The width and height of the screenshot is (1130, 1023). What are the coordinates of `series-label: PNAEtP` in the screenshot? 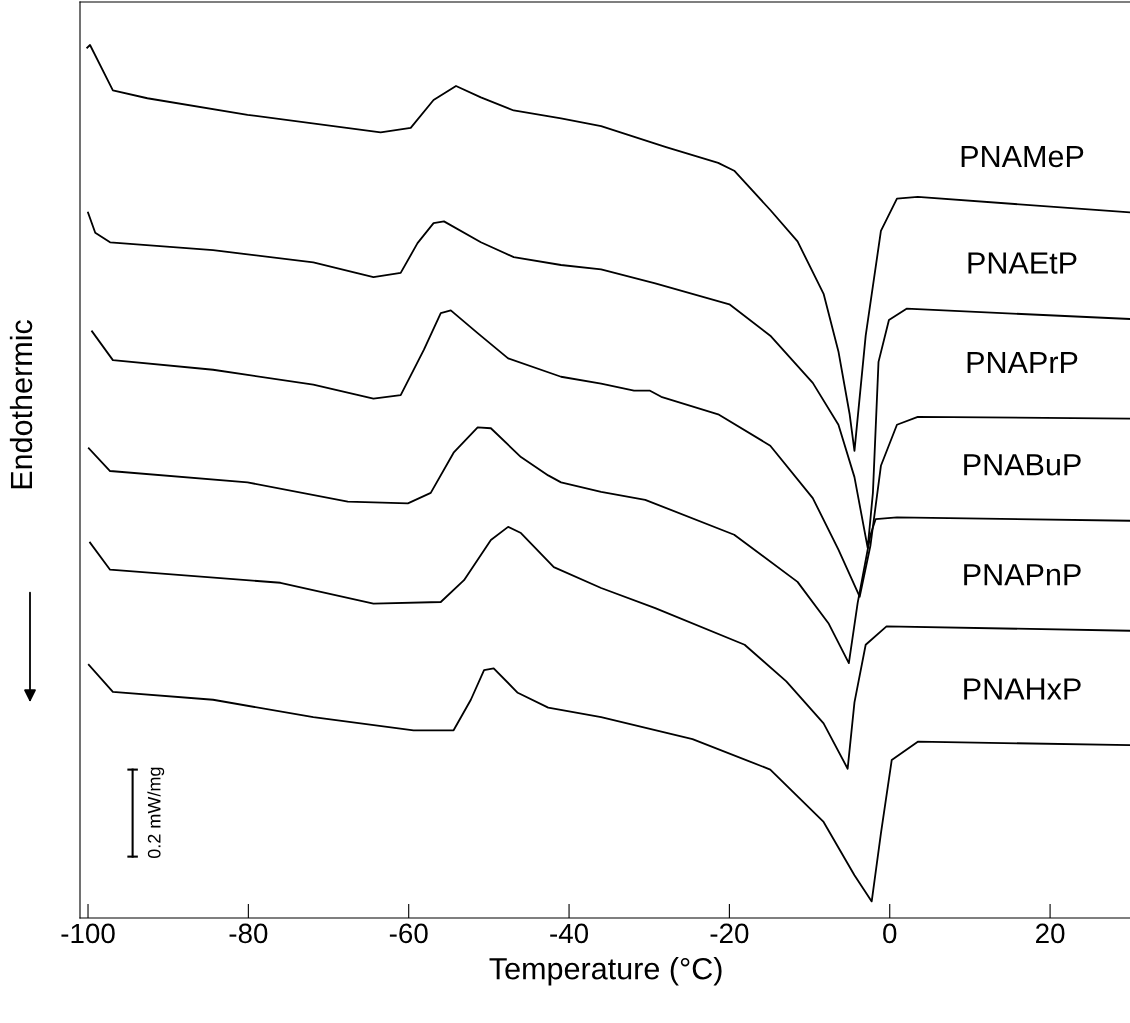 It's located at (1022, 263).